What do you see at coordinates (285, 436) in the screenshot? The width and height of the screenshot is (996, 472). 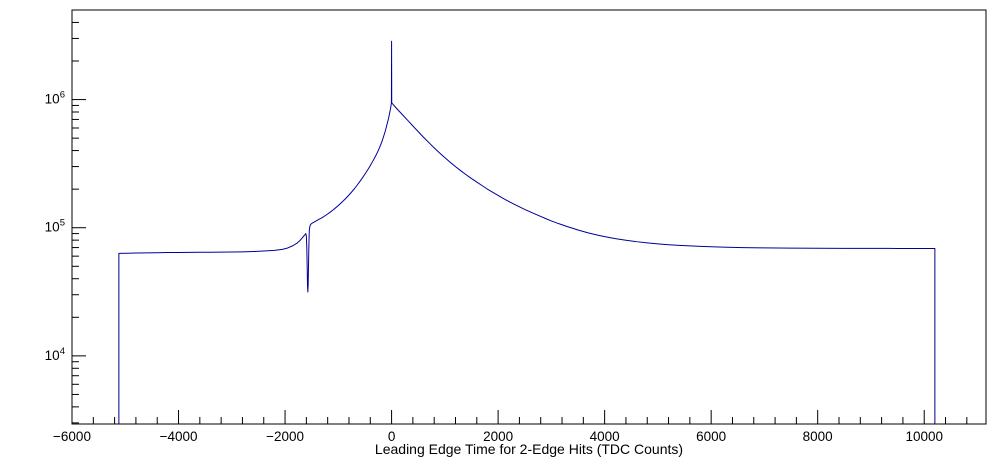 I see `x-tick-label: −2000` at bounding box center [285, 436].